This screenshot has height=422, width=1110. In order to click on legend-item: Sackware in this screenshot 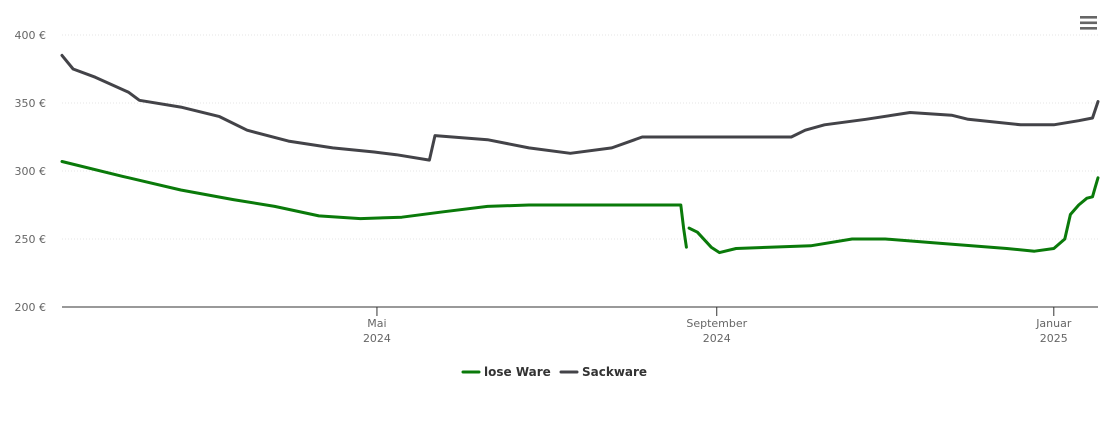, I will do `click(603, 372)`.